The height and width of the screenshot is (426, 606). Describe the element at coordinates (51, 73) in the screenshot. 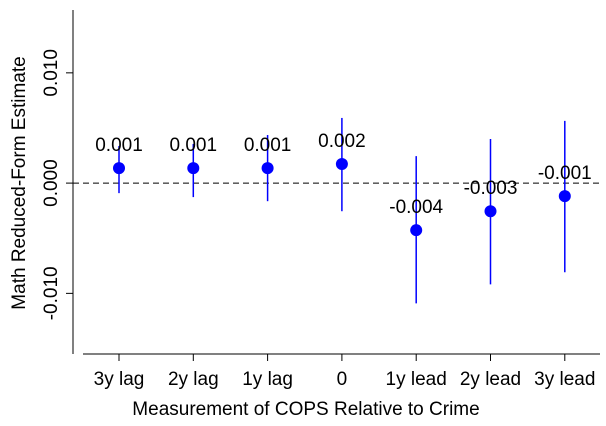

I see `y-tick-label: 0.010` at that location.